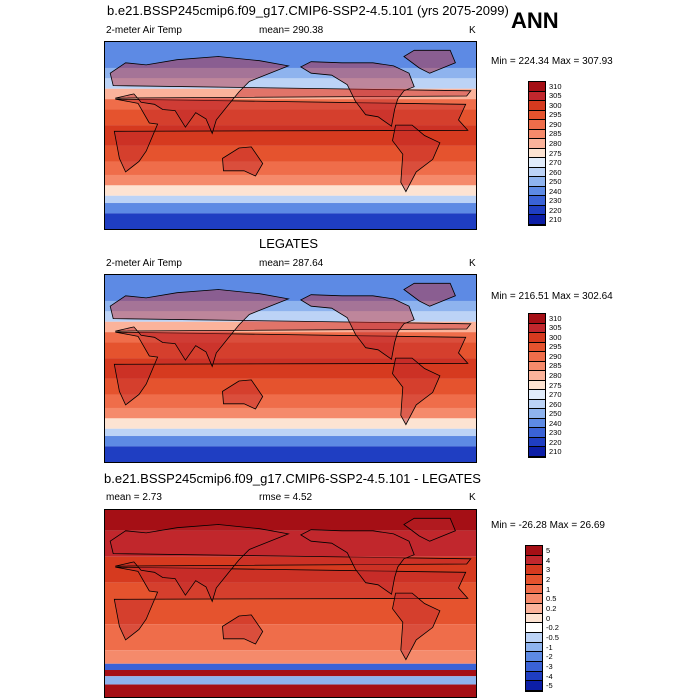  I want to click on map-obs, so click(290, 368).